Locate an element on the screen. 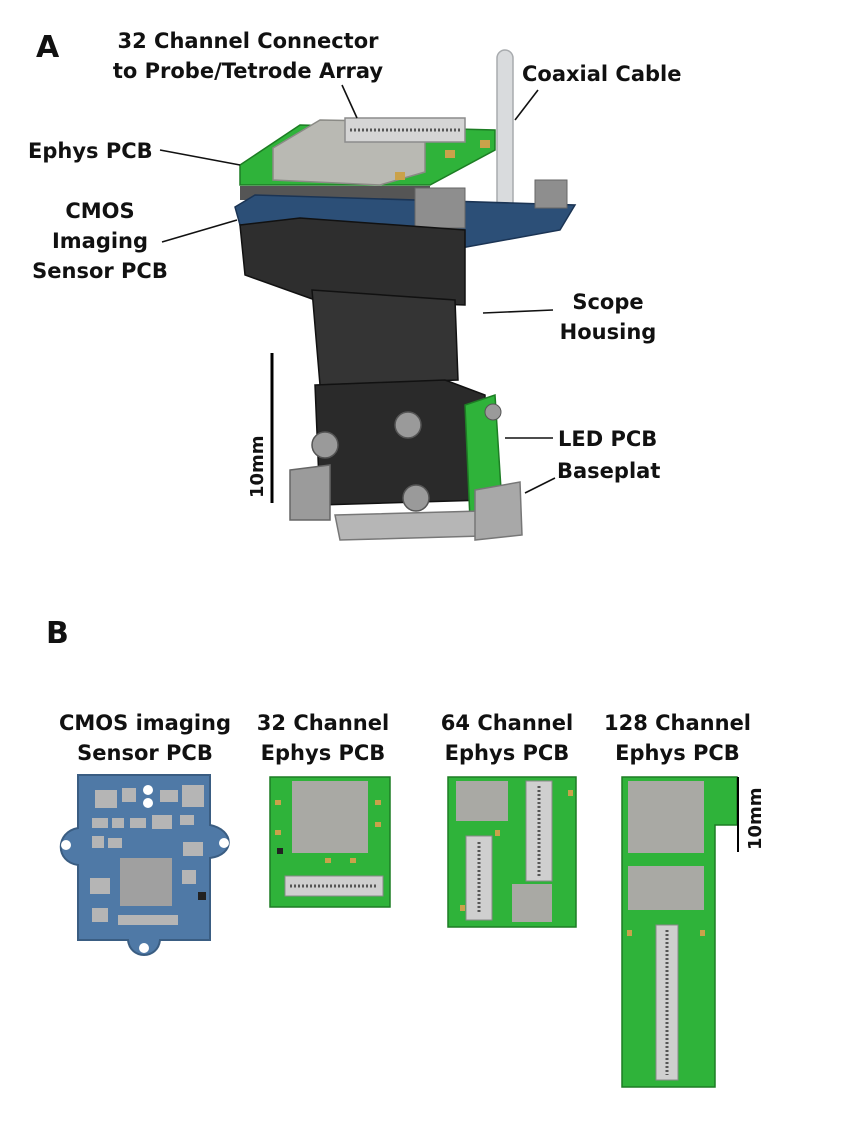 The height and width of the screenshot is (1127, 841). baseplate-right-3d is located at coordinates (498, 511).